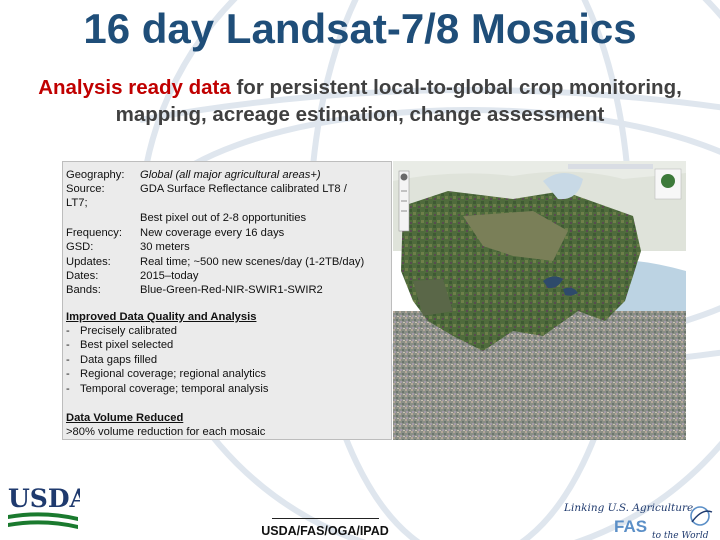  Describe the element at coordinates (166, 432) in the screenshot. I see `volume-text: >80% volume reduction for each mosaic` at that location.